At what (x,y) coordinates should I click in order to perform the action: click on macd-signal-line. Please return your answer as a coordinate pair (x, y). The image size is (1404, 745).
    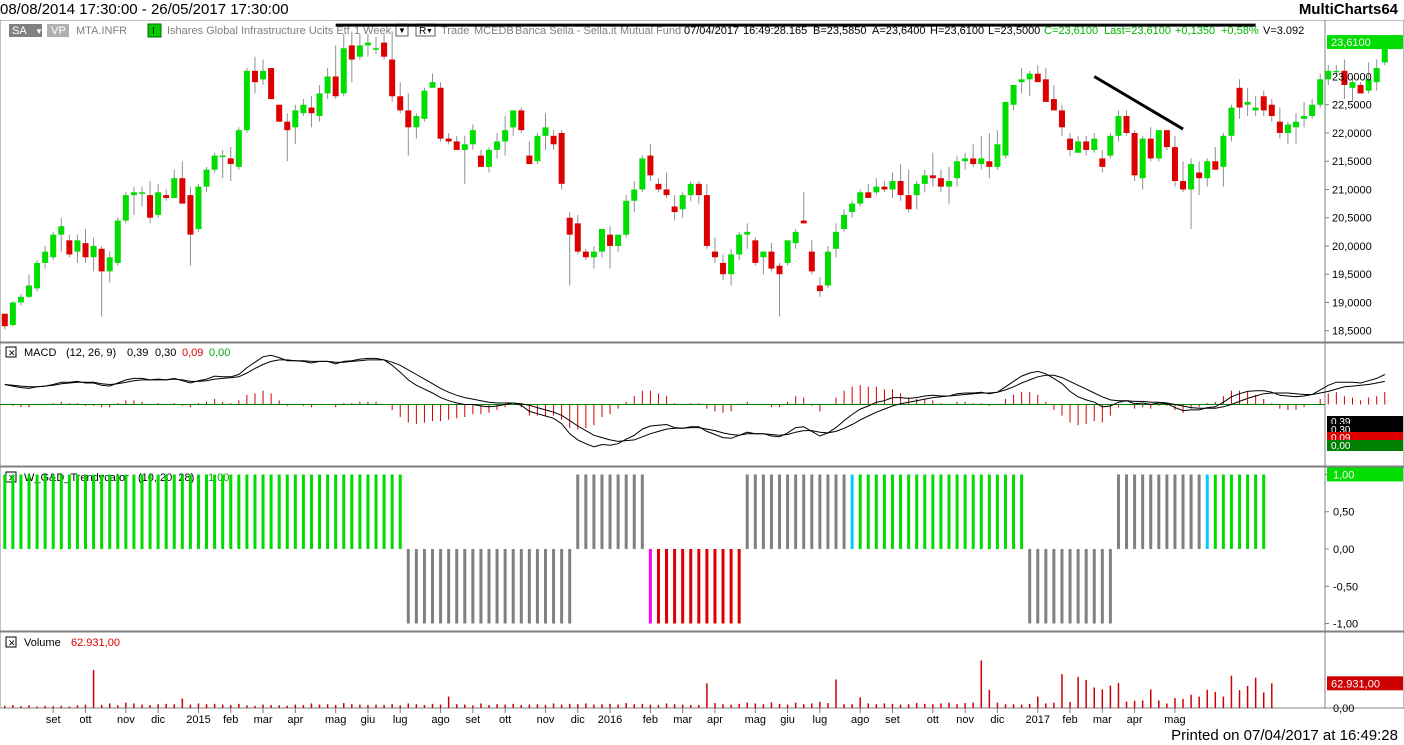
    Looking at the image, I should click on (694, 400).